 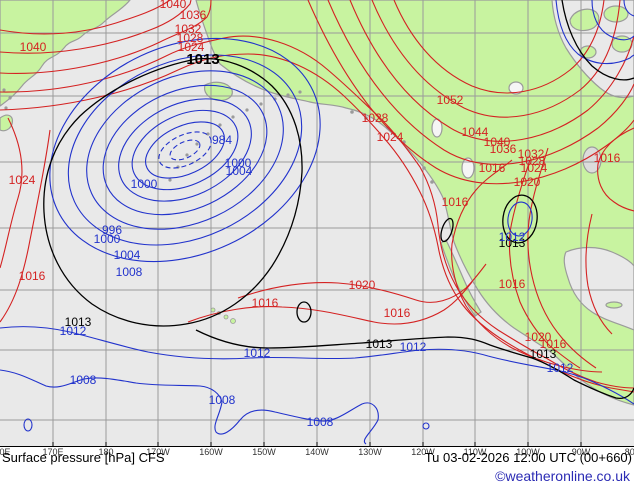 What do you see at coordinates (581, 452) in the screenshot?
I see `axis-tick-label: 90W` at bounding box center [581, 452].